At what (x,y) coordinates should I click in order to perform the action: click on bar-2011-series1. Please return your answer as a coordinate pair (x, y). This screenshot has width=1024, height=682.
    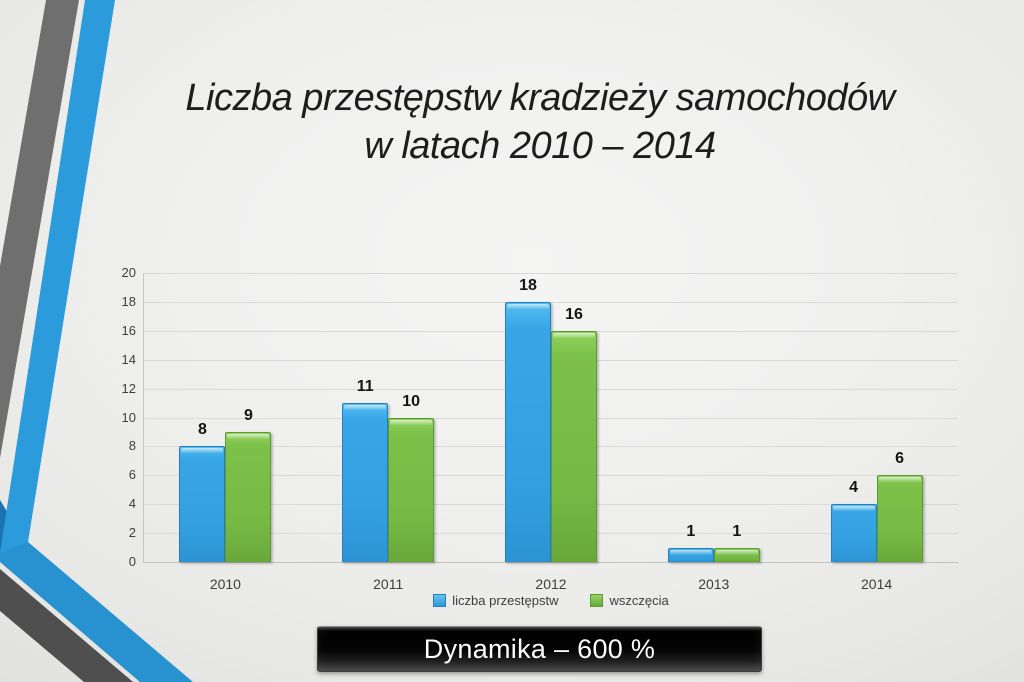
    Looking at the image, I should click on (411, 489).